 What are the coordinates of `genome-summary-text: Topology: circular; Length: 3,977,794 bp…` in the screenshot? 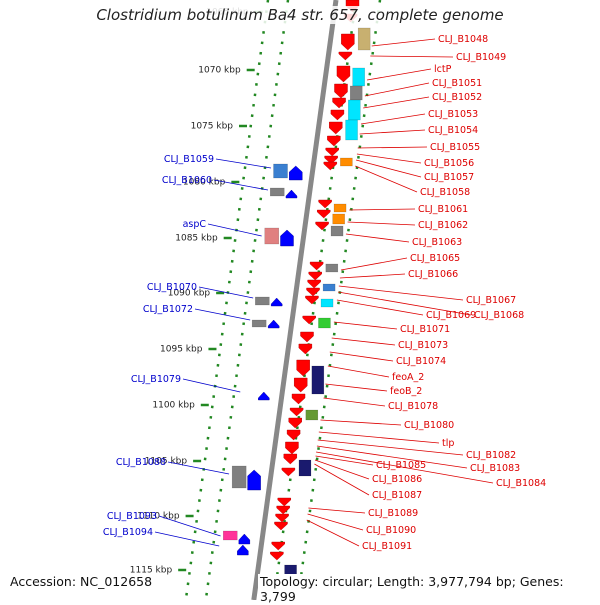 It's located at (429, 589).